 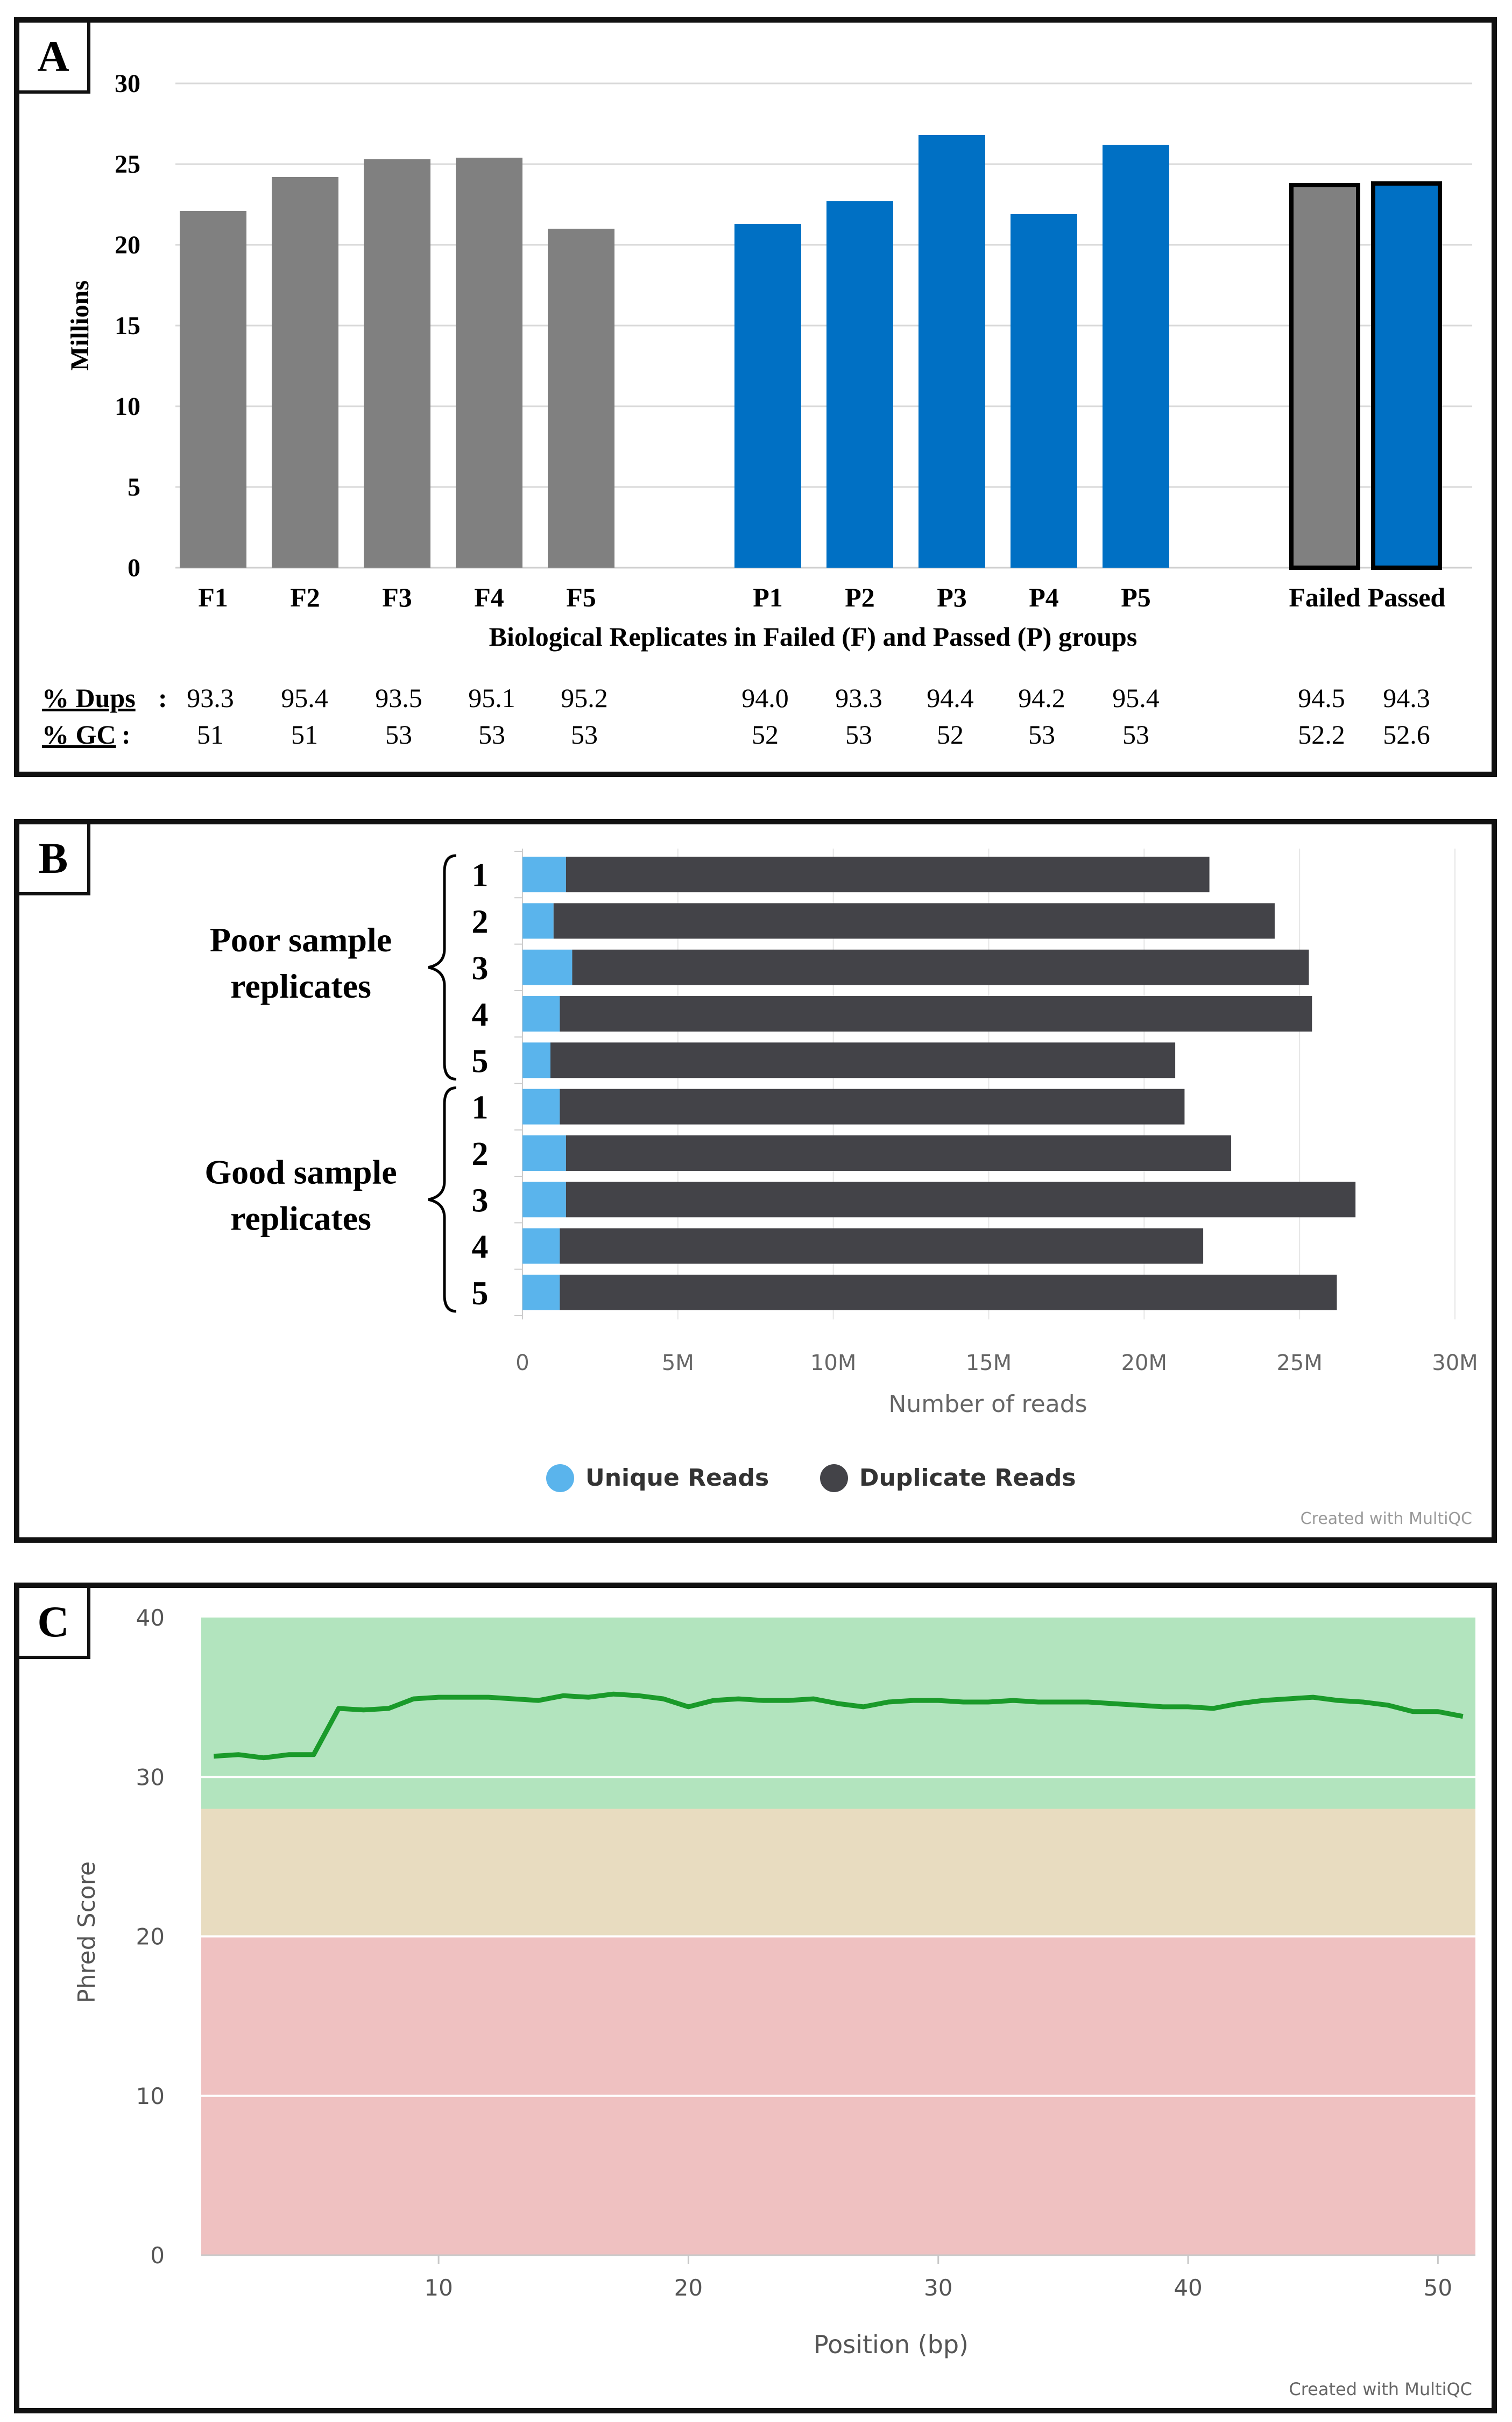 What do you see at coordinates (54, 1623) in the screenshot?
I see `panel-c-label: C` at bounding box center [54, 1623].